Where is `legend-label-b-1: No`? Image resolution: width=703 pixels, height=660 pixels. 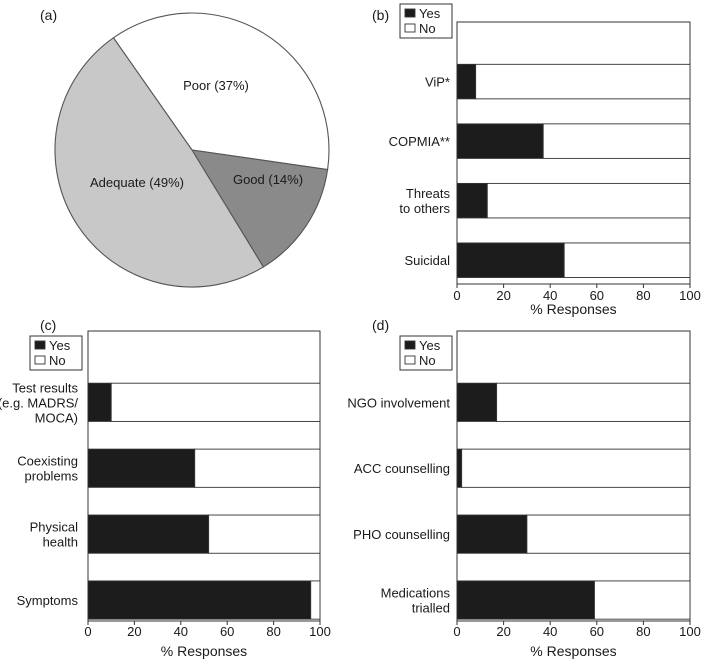
legend-label-b-1: No is located at coordinates (427, 28).